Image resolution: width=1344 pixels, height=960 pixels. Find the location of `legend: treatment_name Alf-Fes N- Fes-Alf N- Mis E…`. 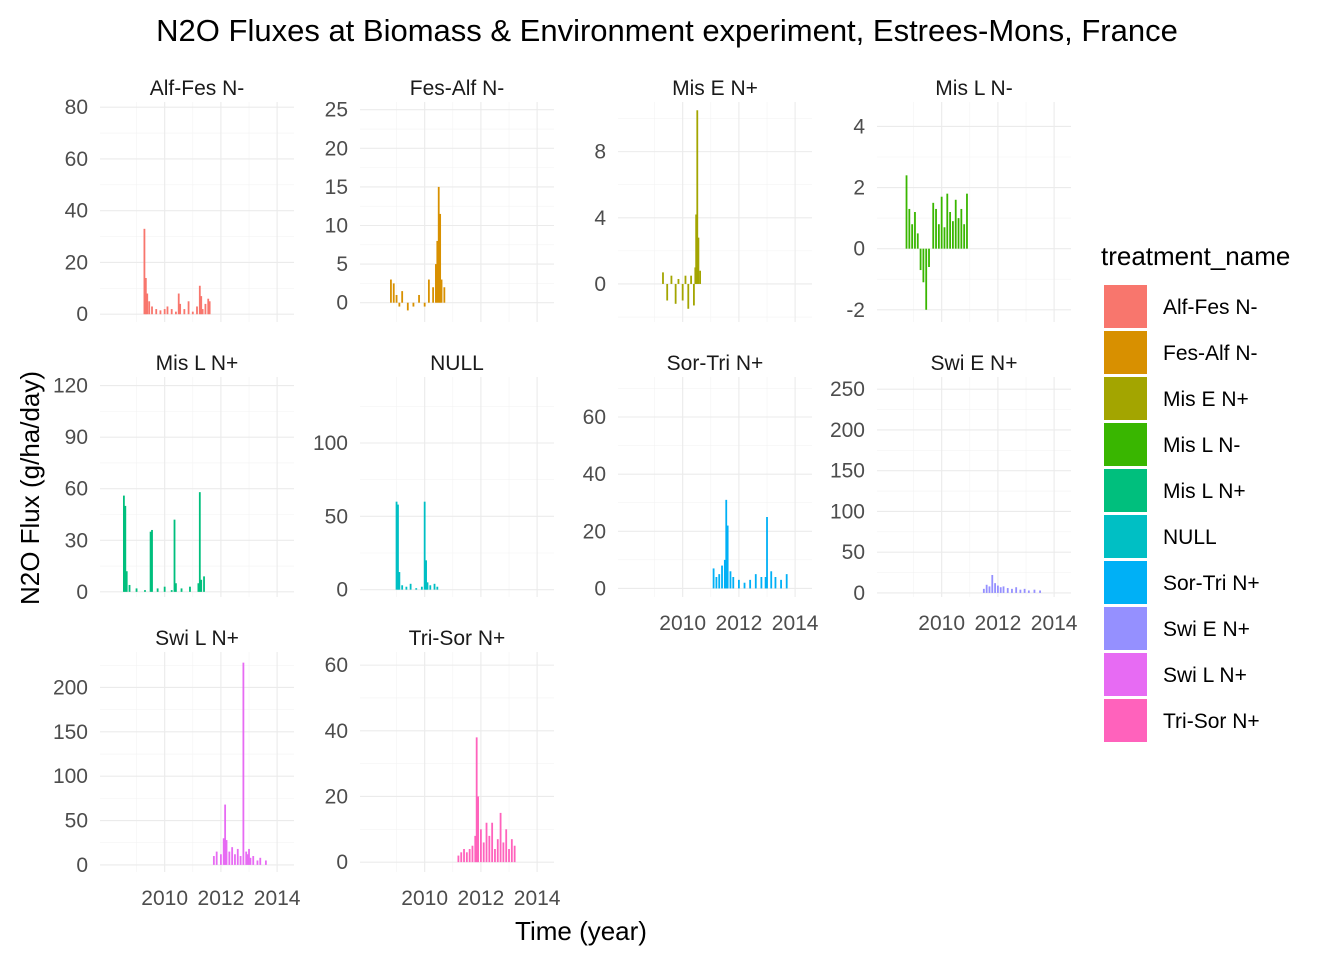

legend: treatment_name Alf-Fes N- Fes-Alf N- Mis E… is located at coordinates (1195, 491).